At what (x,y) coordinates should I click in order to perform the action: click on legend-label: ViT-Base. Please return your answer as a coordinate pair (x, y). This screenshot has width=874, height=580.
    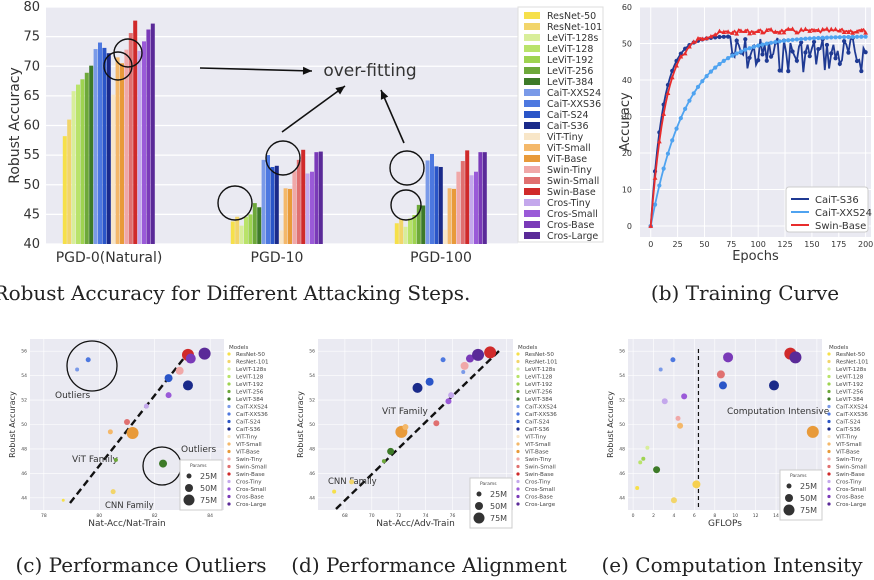
    Looking at the image, I should click on (537, 453).